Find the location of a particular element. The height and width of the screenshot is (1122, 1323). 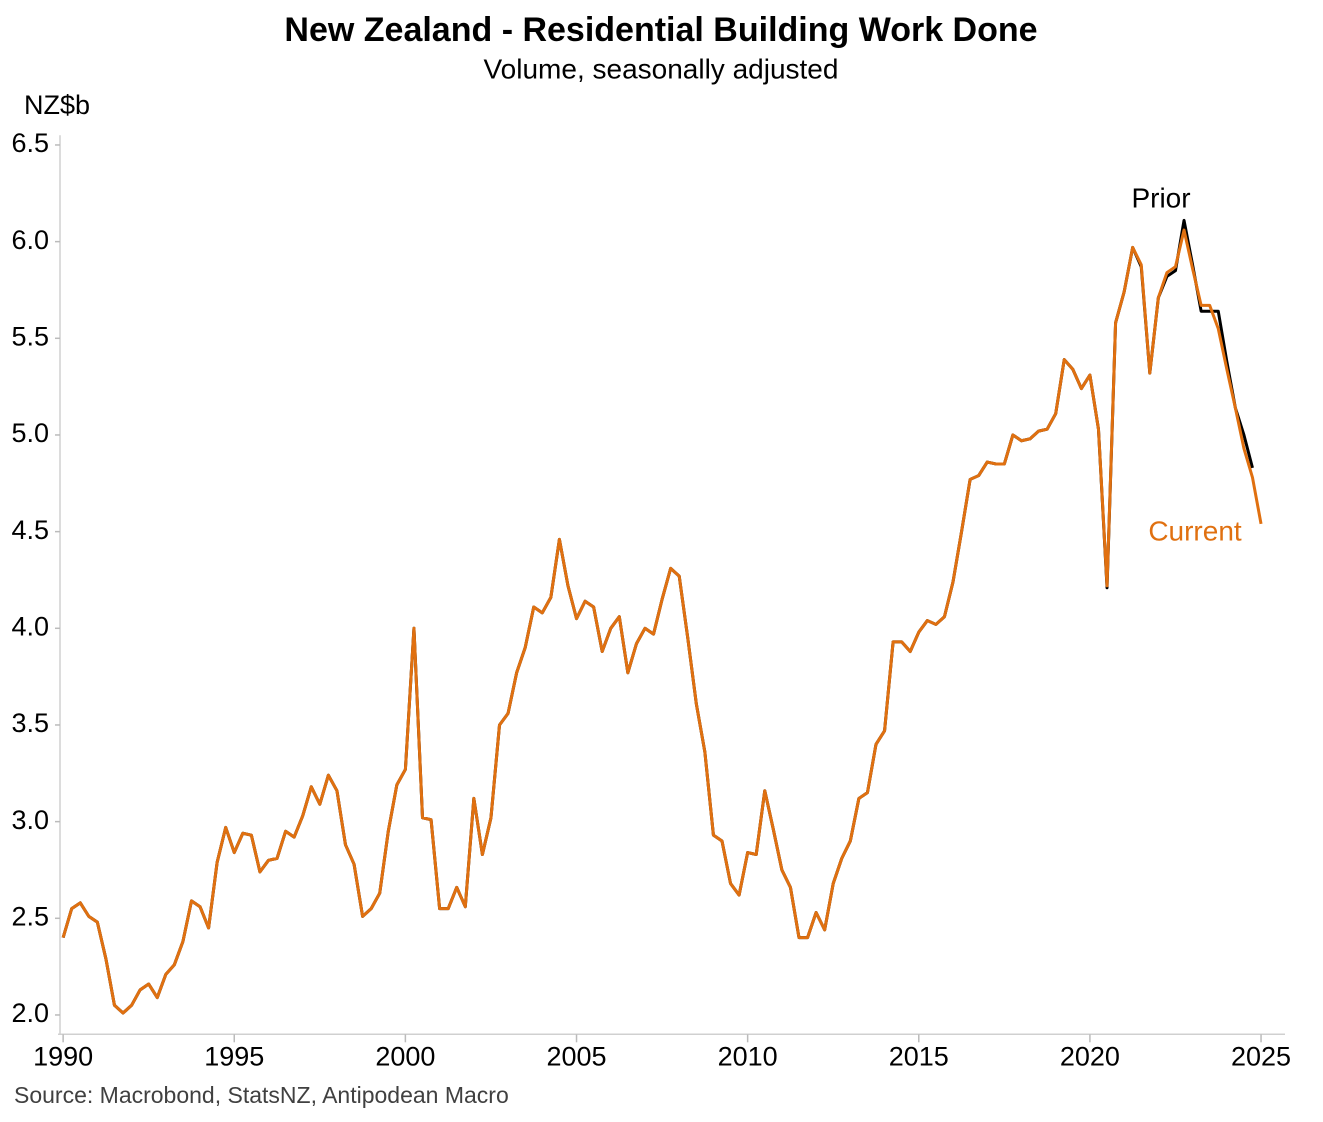

y-axis-label: NZ$b is located at coordinates (57, 105).